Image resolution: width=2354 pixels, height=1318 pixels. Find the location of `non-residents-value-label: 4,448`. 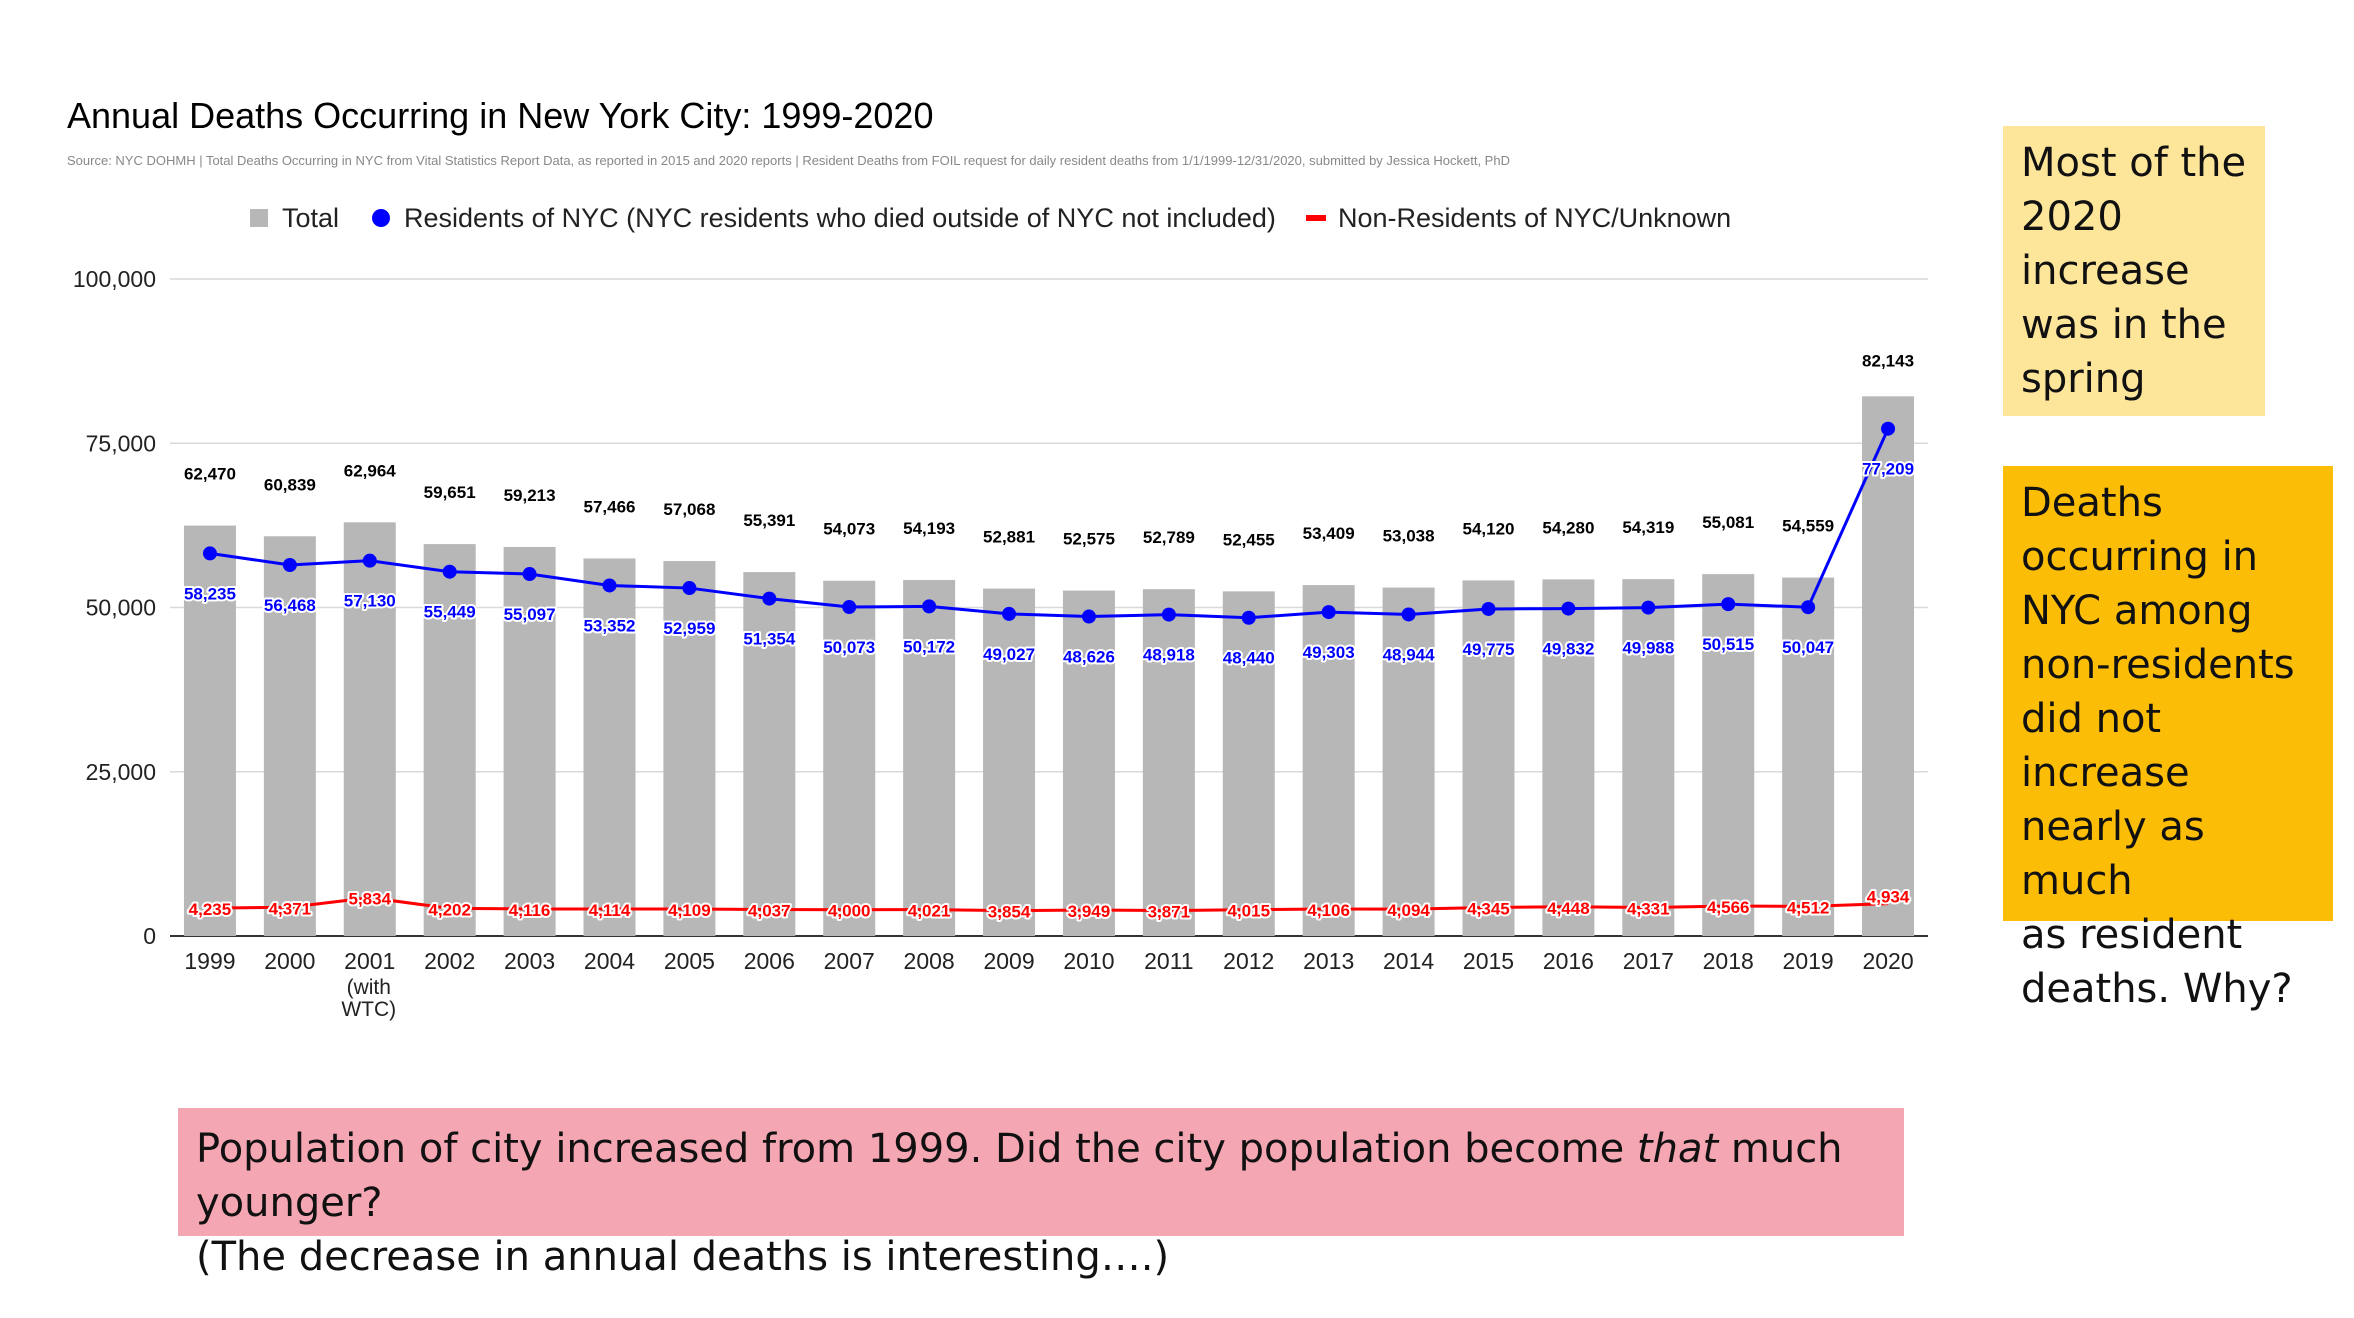

non-residents-value-label: 4,448 is located at coordinates (1568, 908).